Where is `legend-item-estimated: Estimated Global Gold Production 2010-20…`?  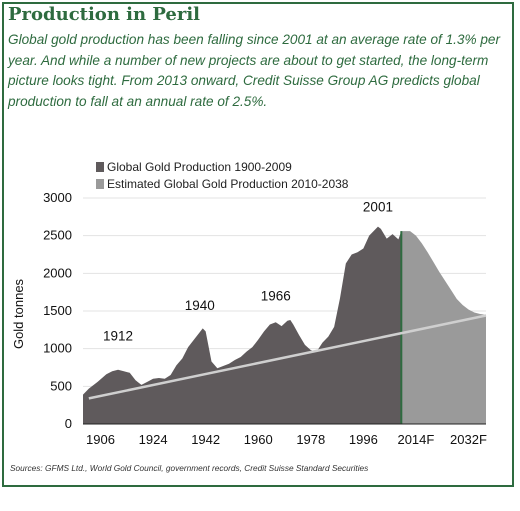
legend-item-estimated: Estimated Global Gold Production 2010-20… is located at coordinates (222, 184).